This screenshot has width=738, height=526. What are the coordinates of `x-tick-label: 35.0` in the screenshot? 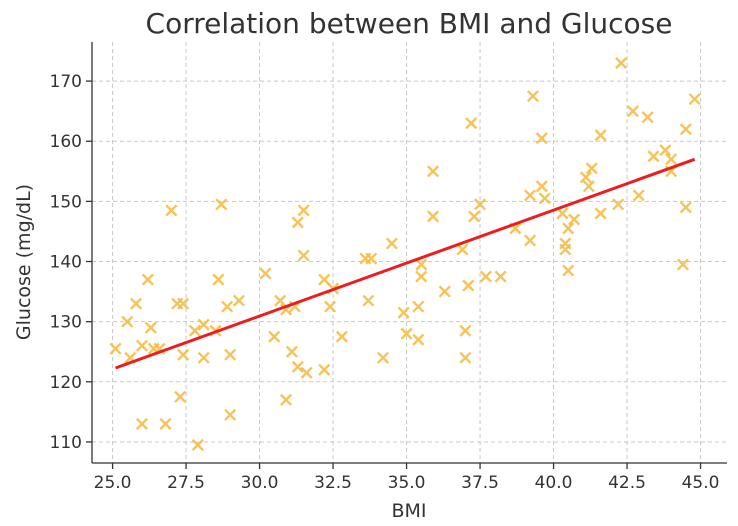 It's located at (407, 483).